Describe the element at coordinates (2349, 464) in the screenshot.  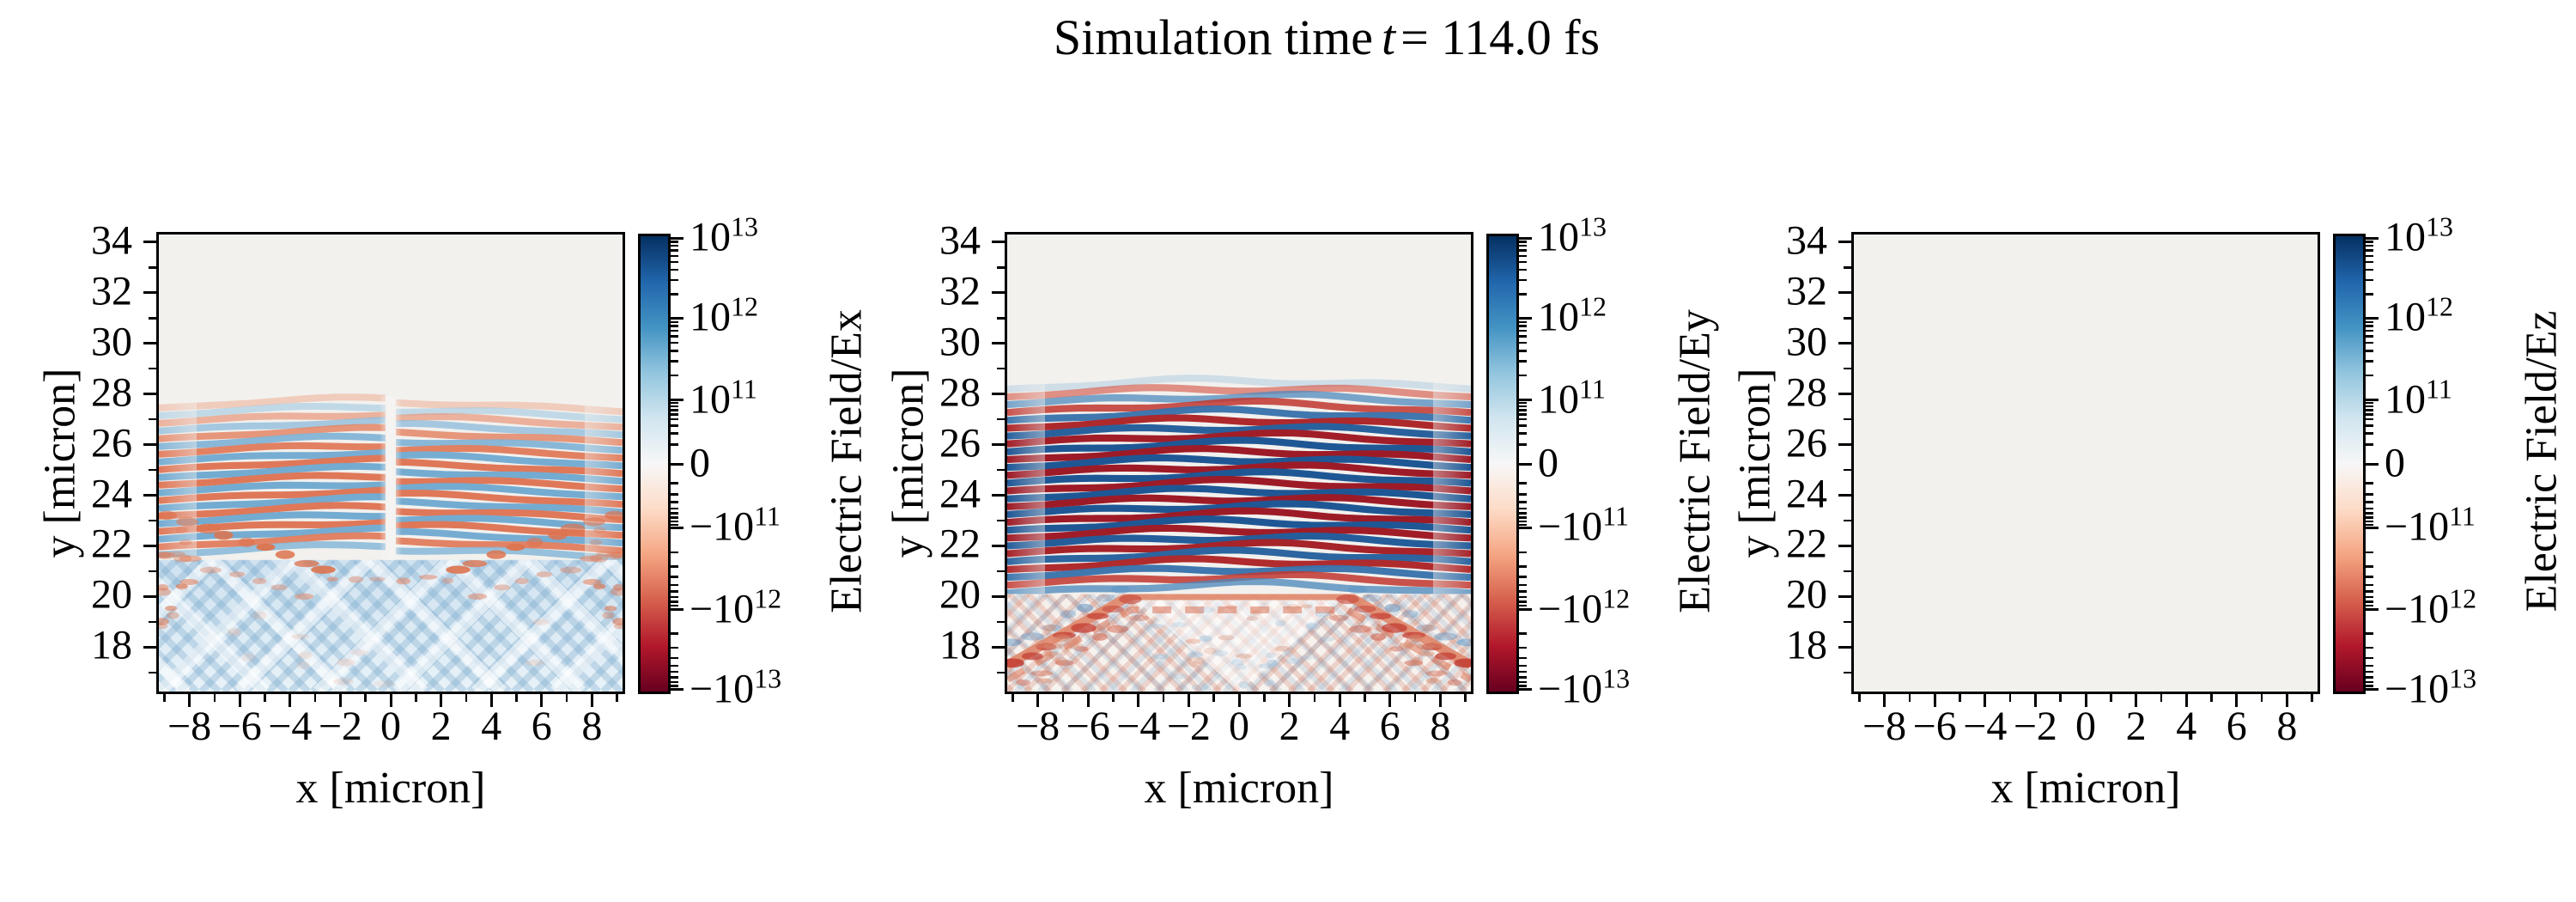
I see `colorbar-ez` at that location.